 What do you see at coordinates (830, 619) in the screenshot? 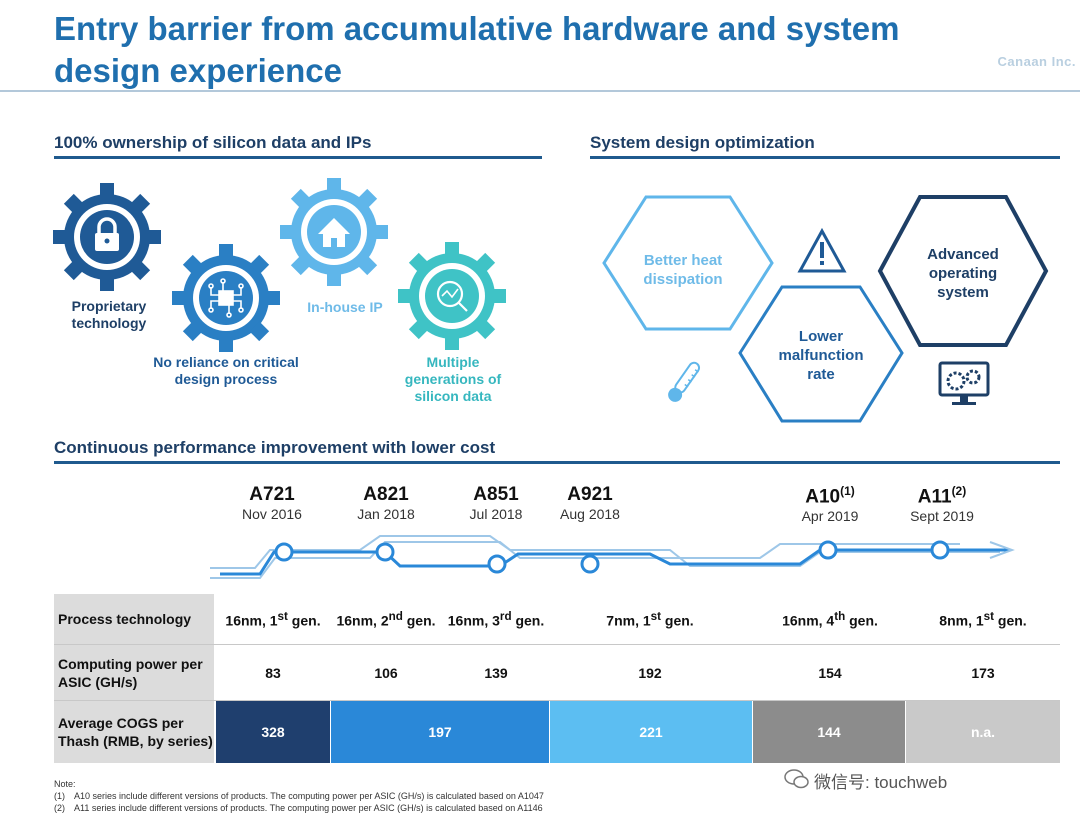
I see `cell-process: 16nm, 4th gen.` at bounding box center [830, 619].